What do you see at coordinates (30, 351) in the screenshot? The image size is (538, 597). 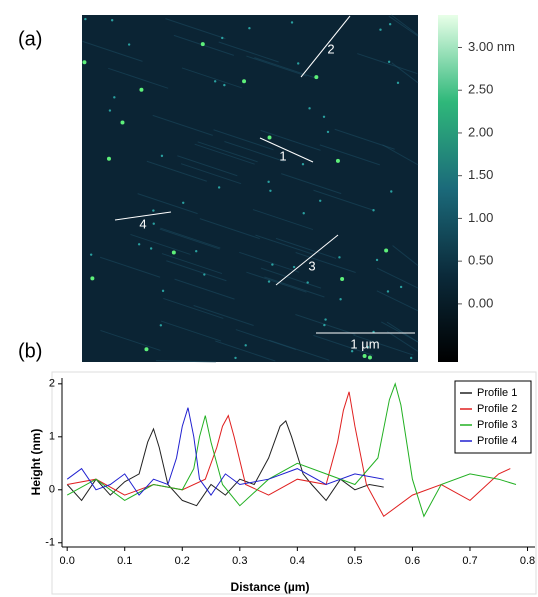 I see `panel-label: (b)` at bounding box center [30, 351].